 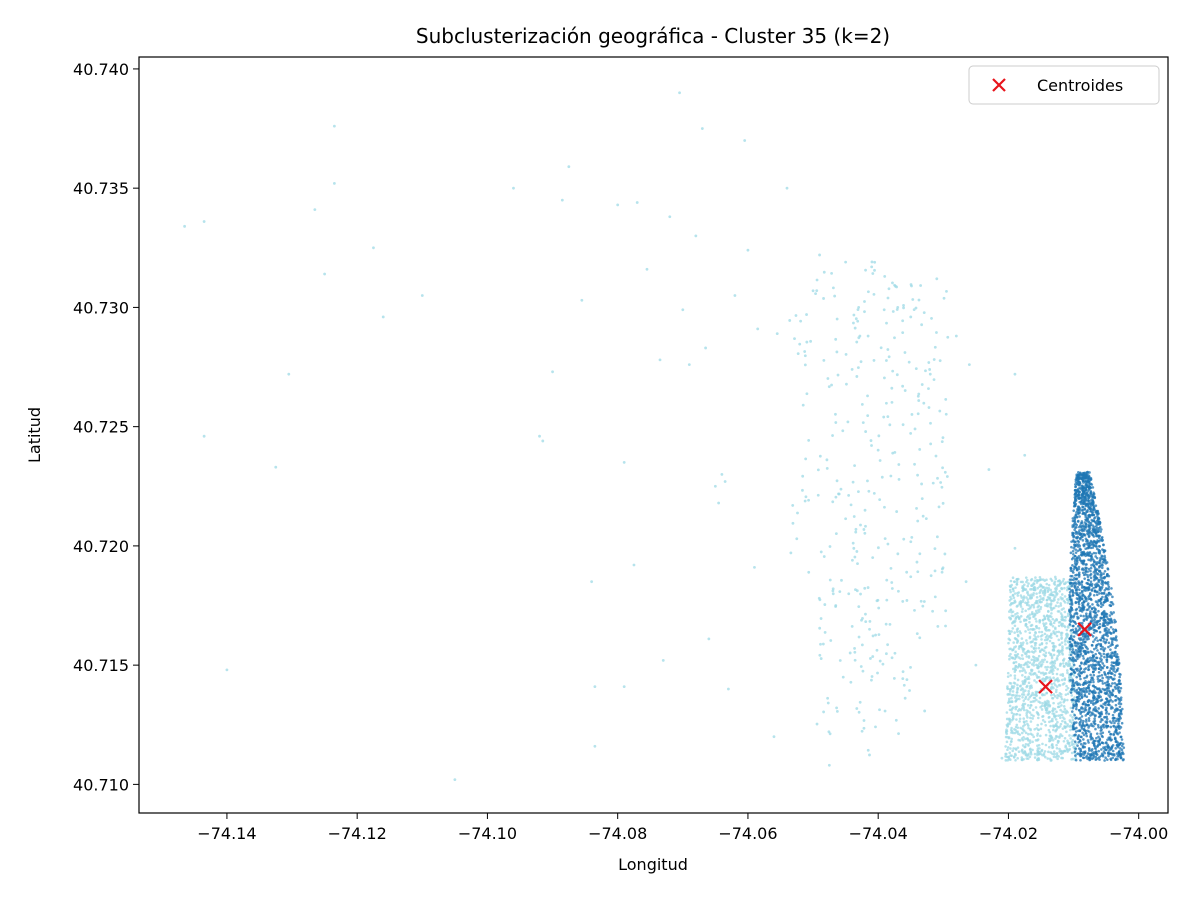 What do you see at coordinates (1080, 85) in the screenshot?
I see `legend-label-centroides: Centroides` at bounding box center [1080, 85].